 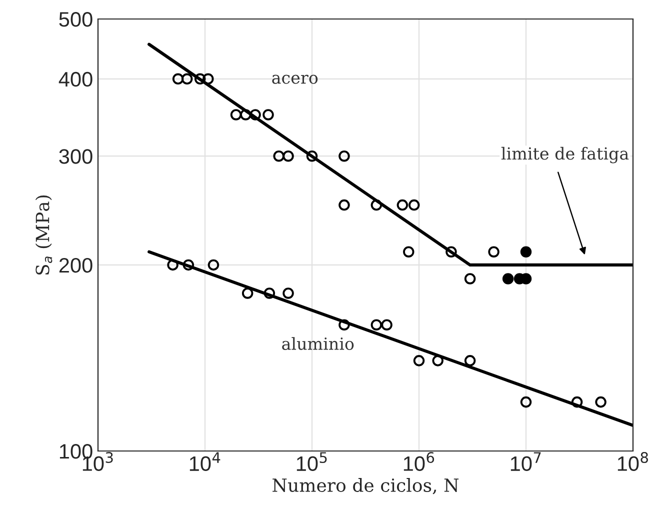 What do you see at coordinates (311, 462) in the screenshot?
I see `x-tick-label: 10$^{5}$` at bounding box center [311, 462].